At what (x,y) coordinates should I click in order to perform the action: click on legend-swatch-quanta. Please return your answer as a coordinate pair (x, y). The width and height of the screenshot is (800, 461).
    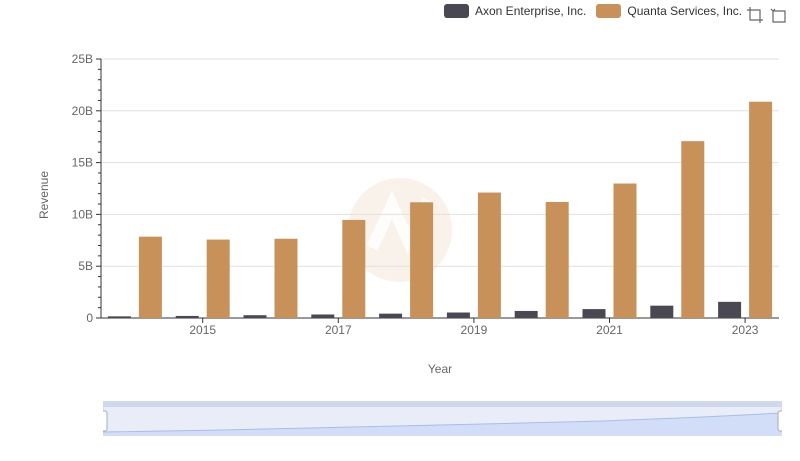
    Looking at the image, I should click on (609, 11).